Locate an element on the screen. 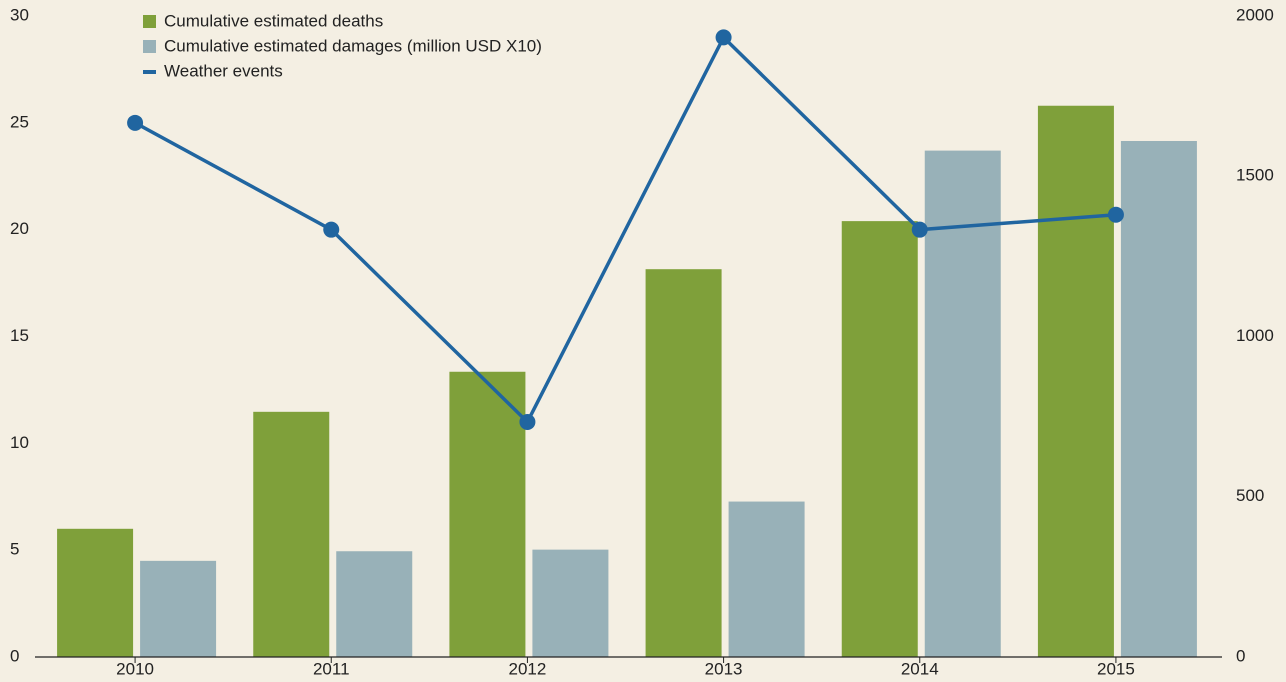 The height and width of the screenshot is (682, 1286). y2-tick-label: 0 is located at coordinates (1240, 655).